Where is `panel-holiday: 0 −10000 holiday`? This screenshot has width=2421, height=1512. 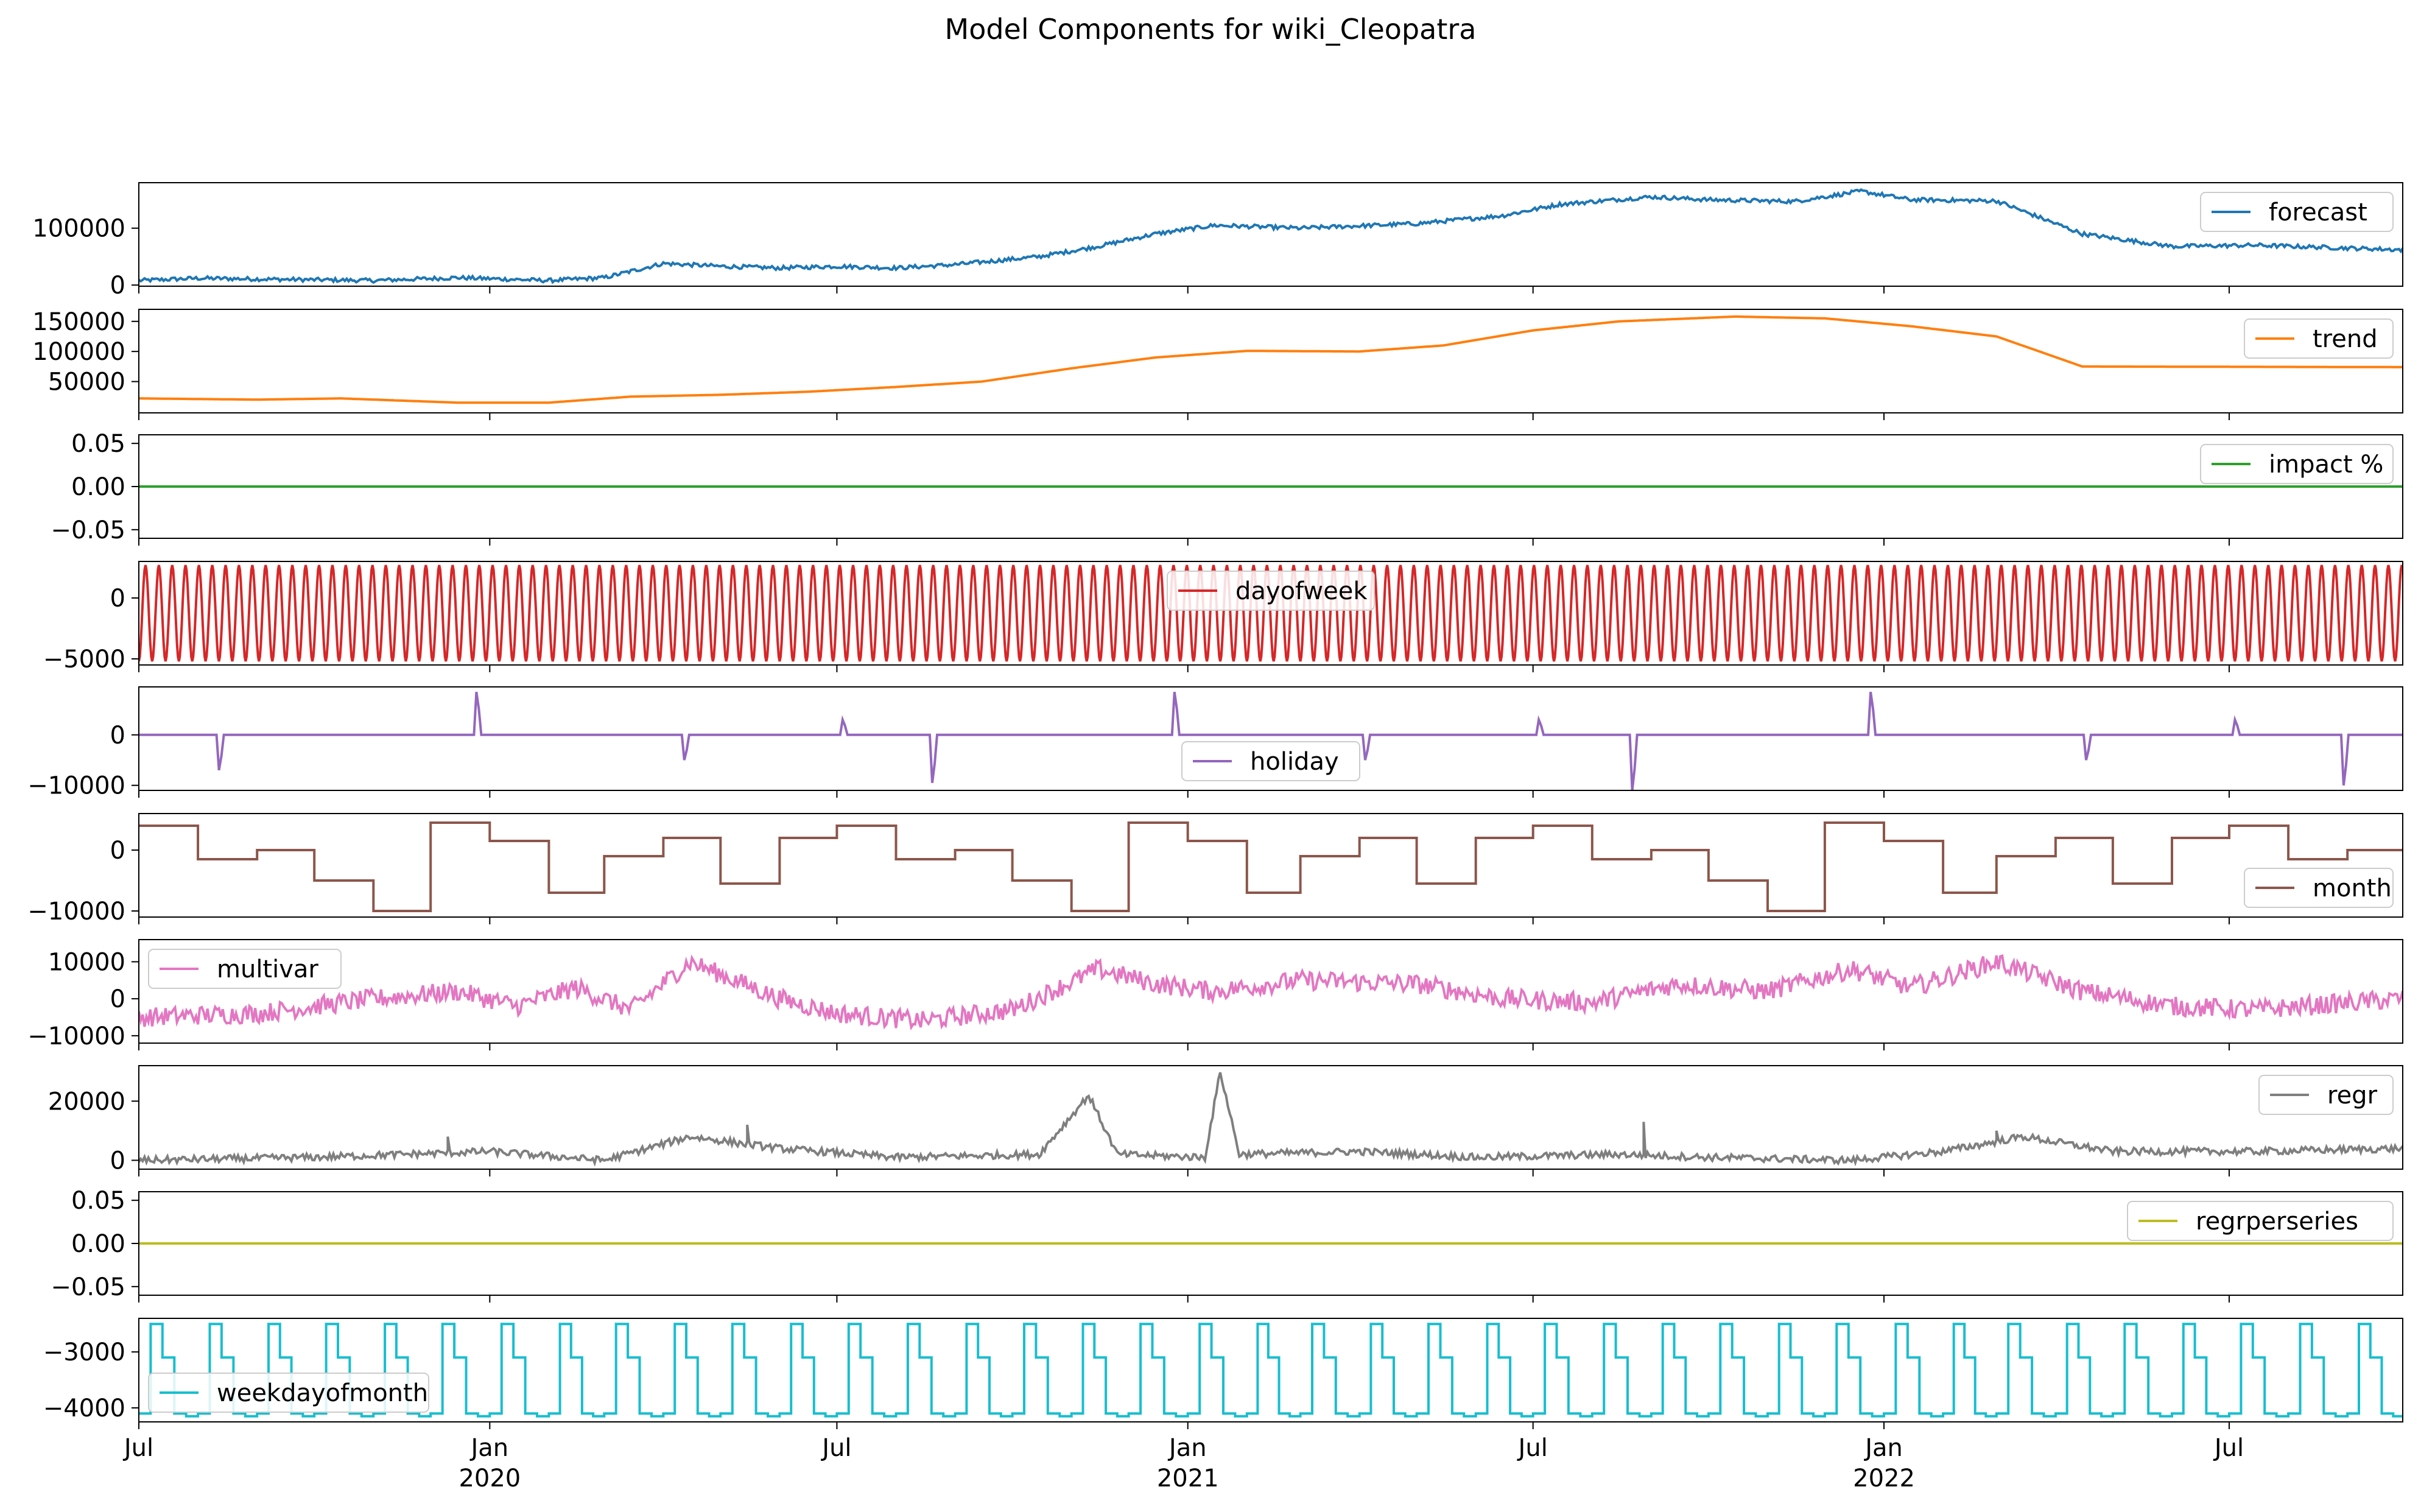 panel-holiday: 0 −10000 holiday is located at coordinates (1215, 743).